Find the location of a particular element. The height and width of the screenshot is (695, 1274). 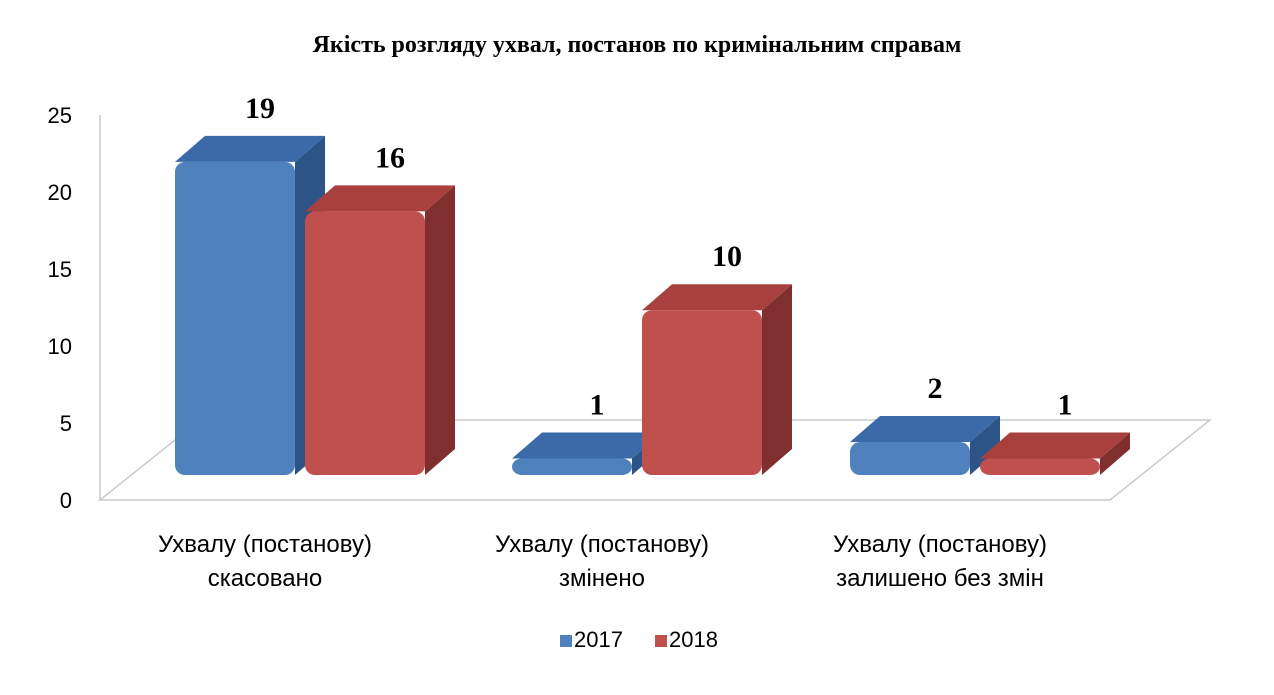

legend-label: 2017 is located at coordinates (598, 639).